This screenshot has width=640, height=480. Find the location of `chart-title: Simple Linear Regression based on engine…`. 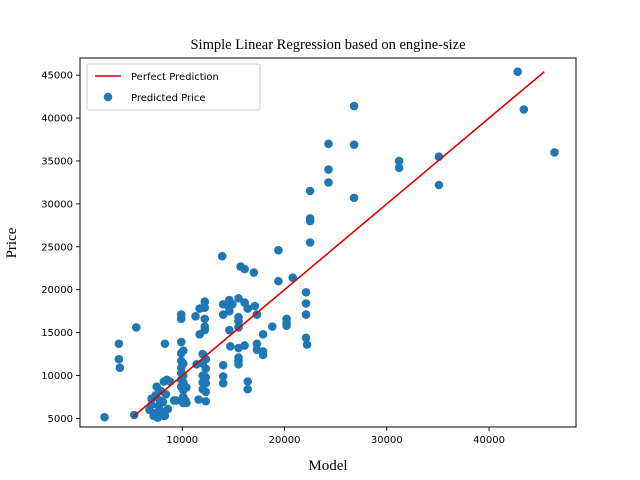

chart-title: Simple Linear Regression based on engine… is located at coordinates (327, 45).